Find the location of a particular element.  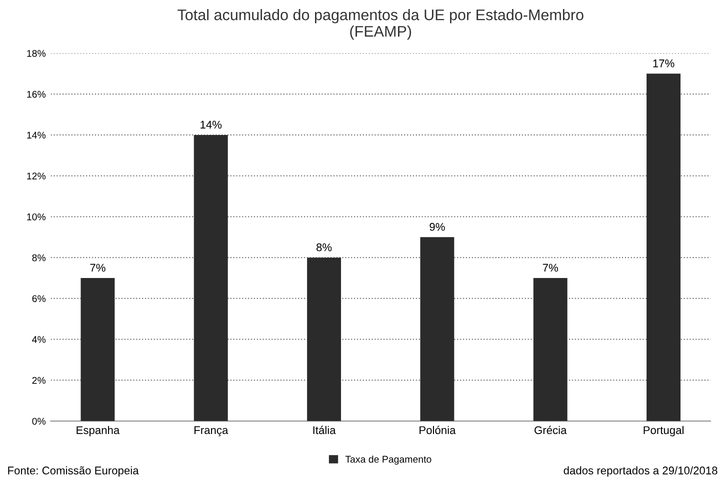

y-tick-label: 12% is located at coordinates (36, 176).